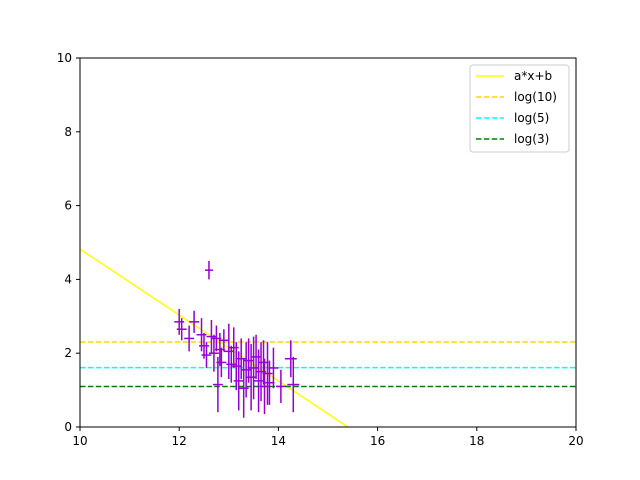 The image size is (640, 480). What do you see at coordinates (533, 76) in the screenshot?
I see `legend-label-0: a*x+b` at bounding box center [533, 76].